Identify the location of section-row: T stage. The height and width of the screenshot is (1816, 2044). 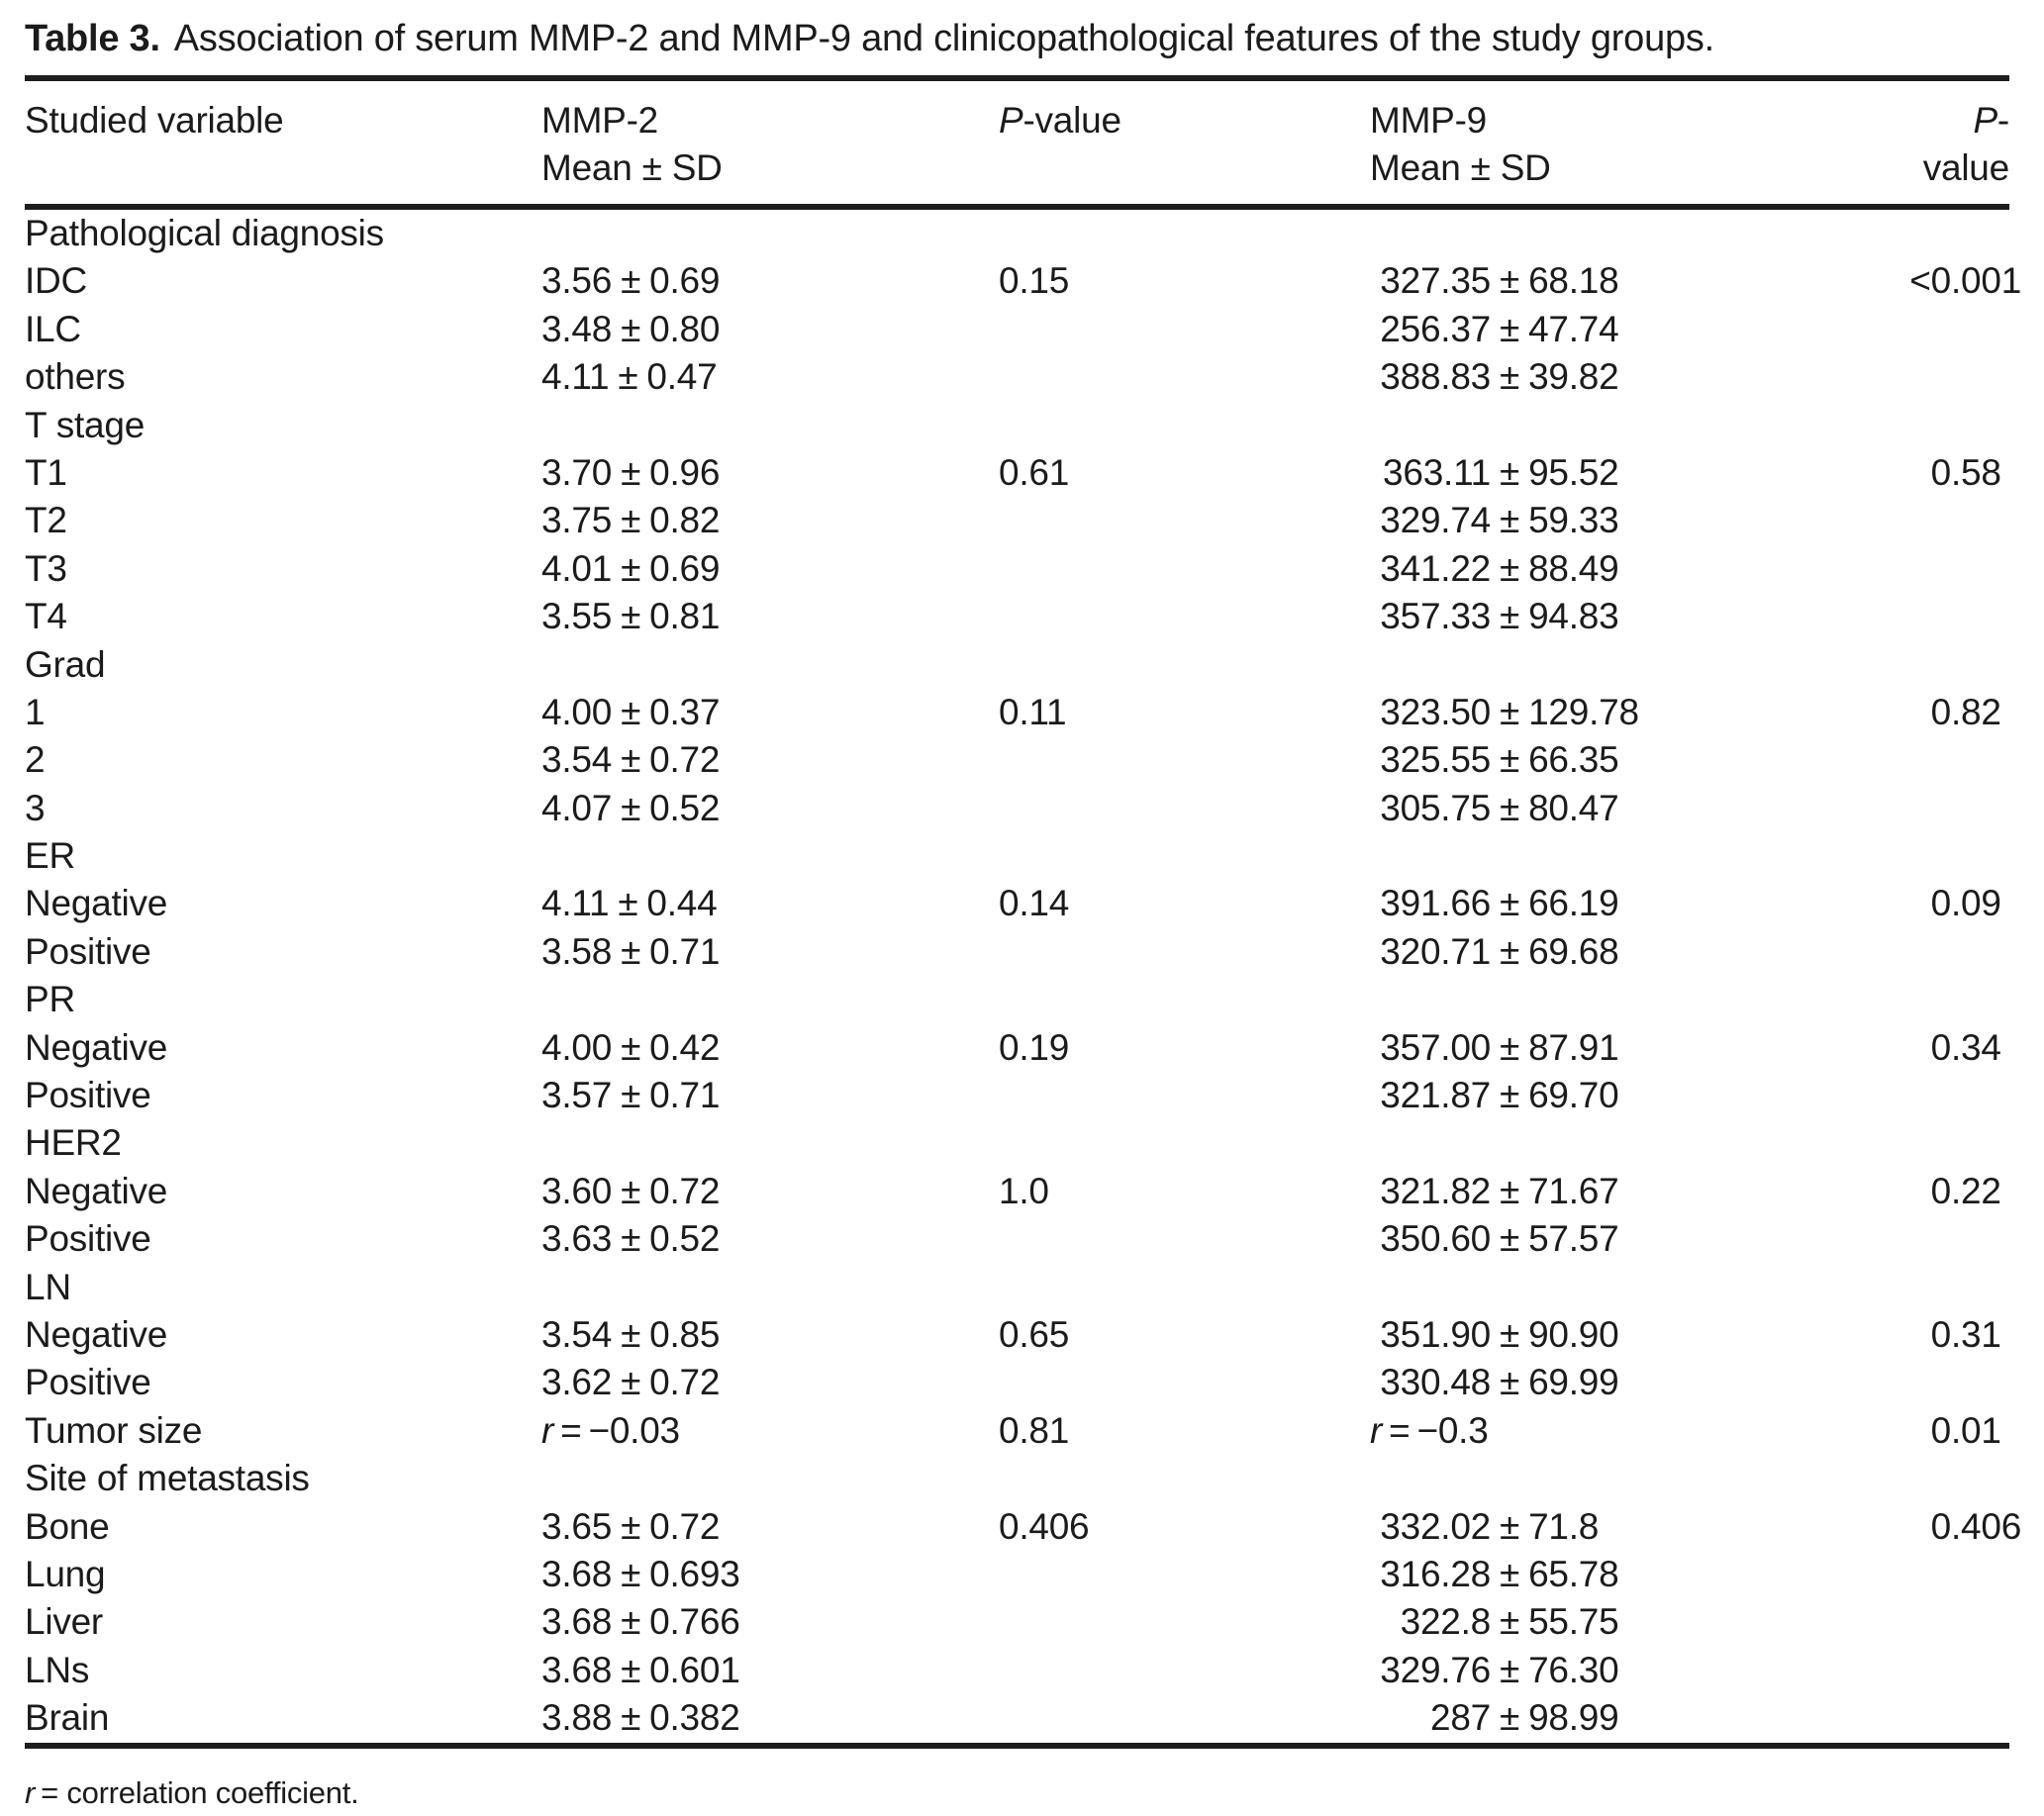
(1017, 425).